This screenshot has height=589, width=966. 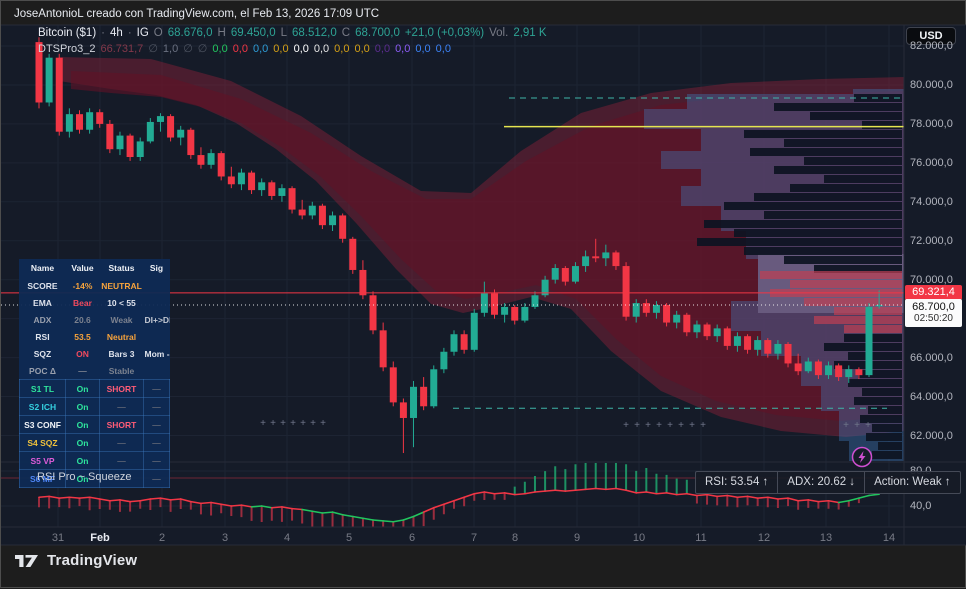 What do you see at coordinates (444, 33) in the screenshot?
I see `legend-token: +21,0 (+0,03%)` at bounding box center [444, 33].